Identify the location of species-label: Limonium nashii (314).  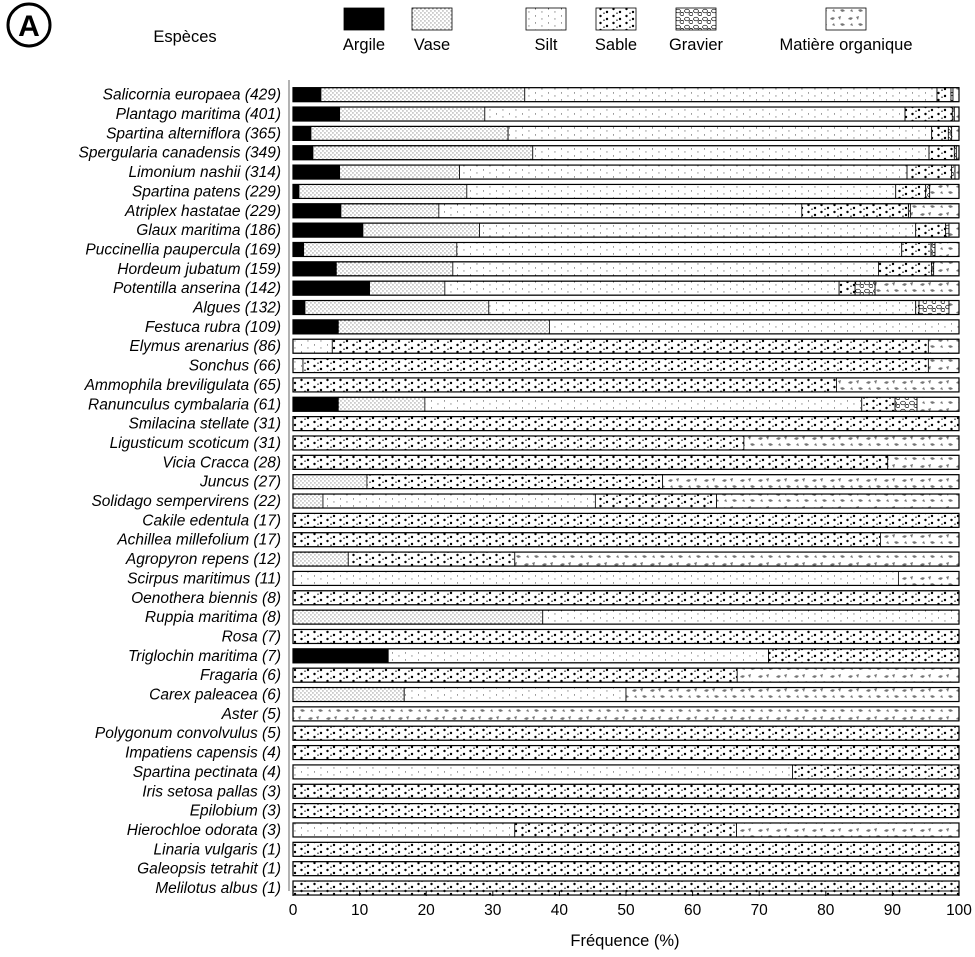
(205, 172).